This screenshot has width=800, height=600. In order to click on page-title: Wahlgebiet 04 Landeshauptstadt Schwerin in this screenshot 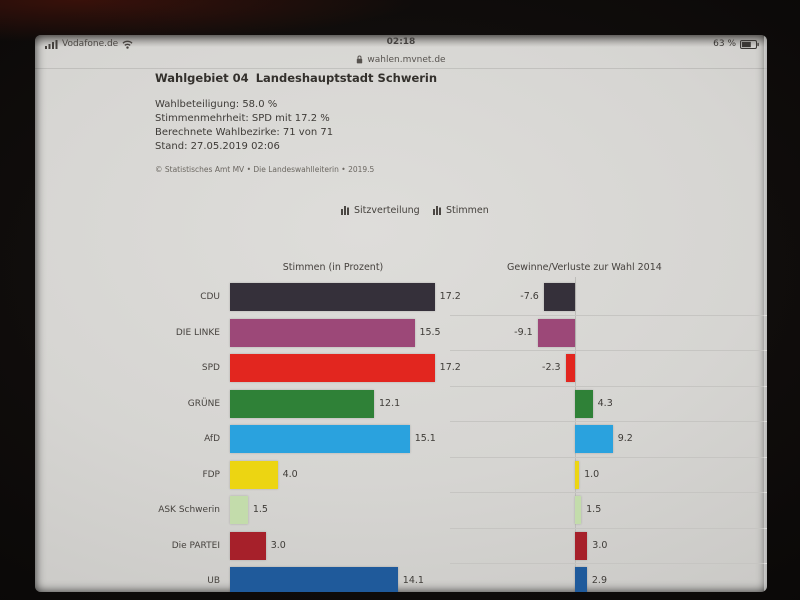, I will do `click(296, 78)`.